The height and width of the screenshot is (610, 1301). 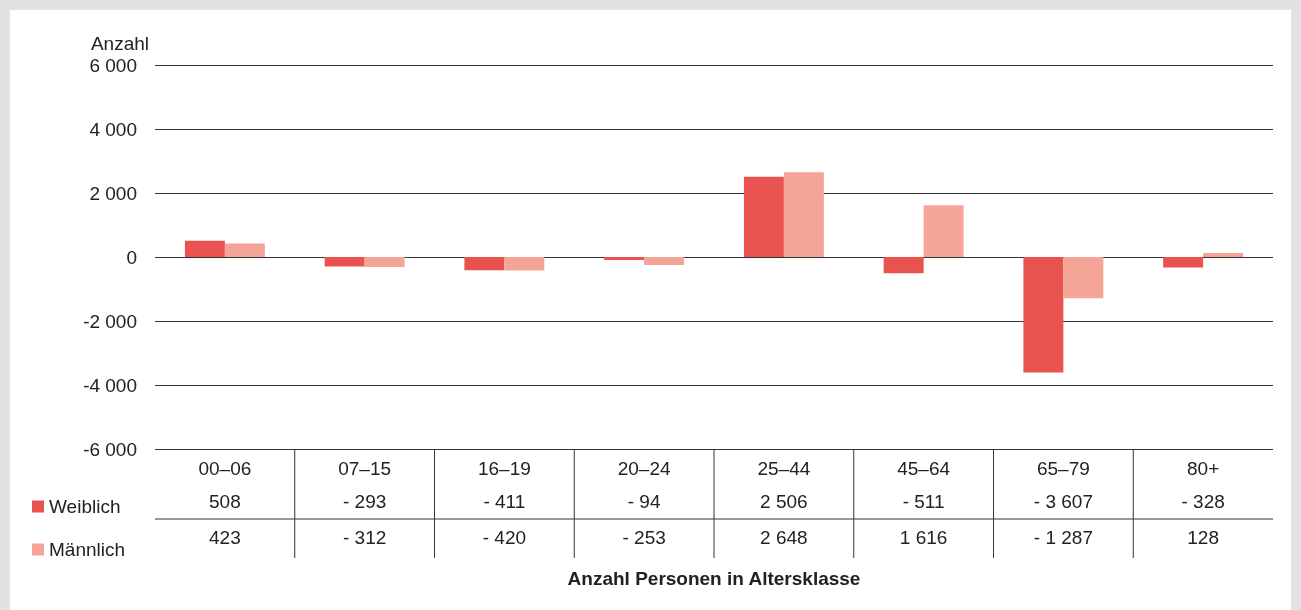 What do you see at coordinates (225, 537) in the screenshot?
I see `data-label: 423` at bounding box center [225, 537].